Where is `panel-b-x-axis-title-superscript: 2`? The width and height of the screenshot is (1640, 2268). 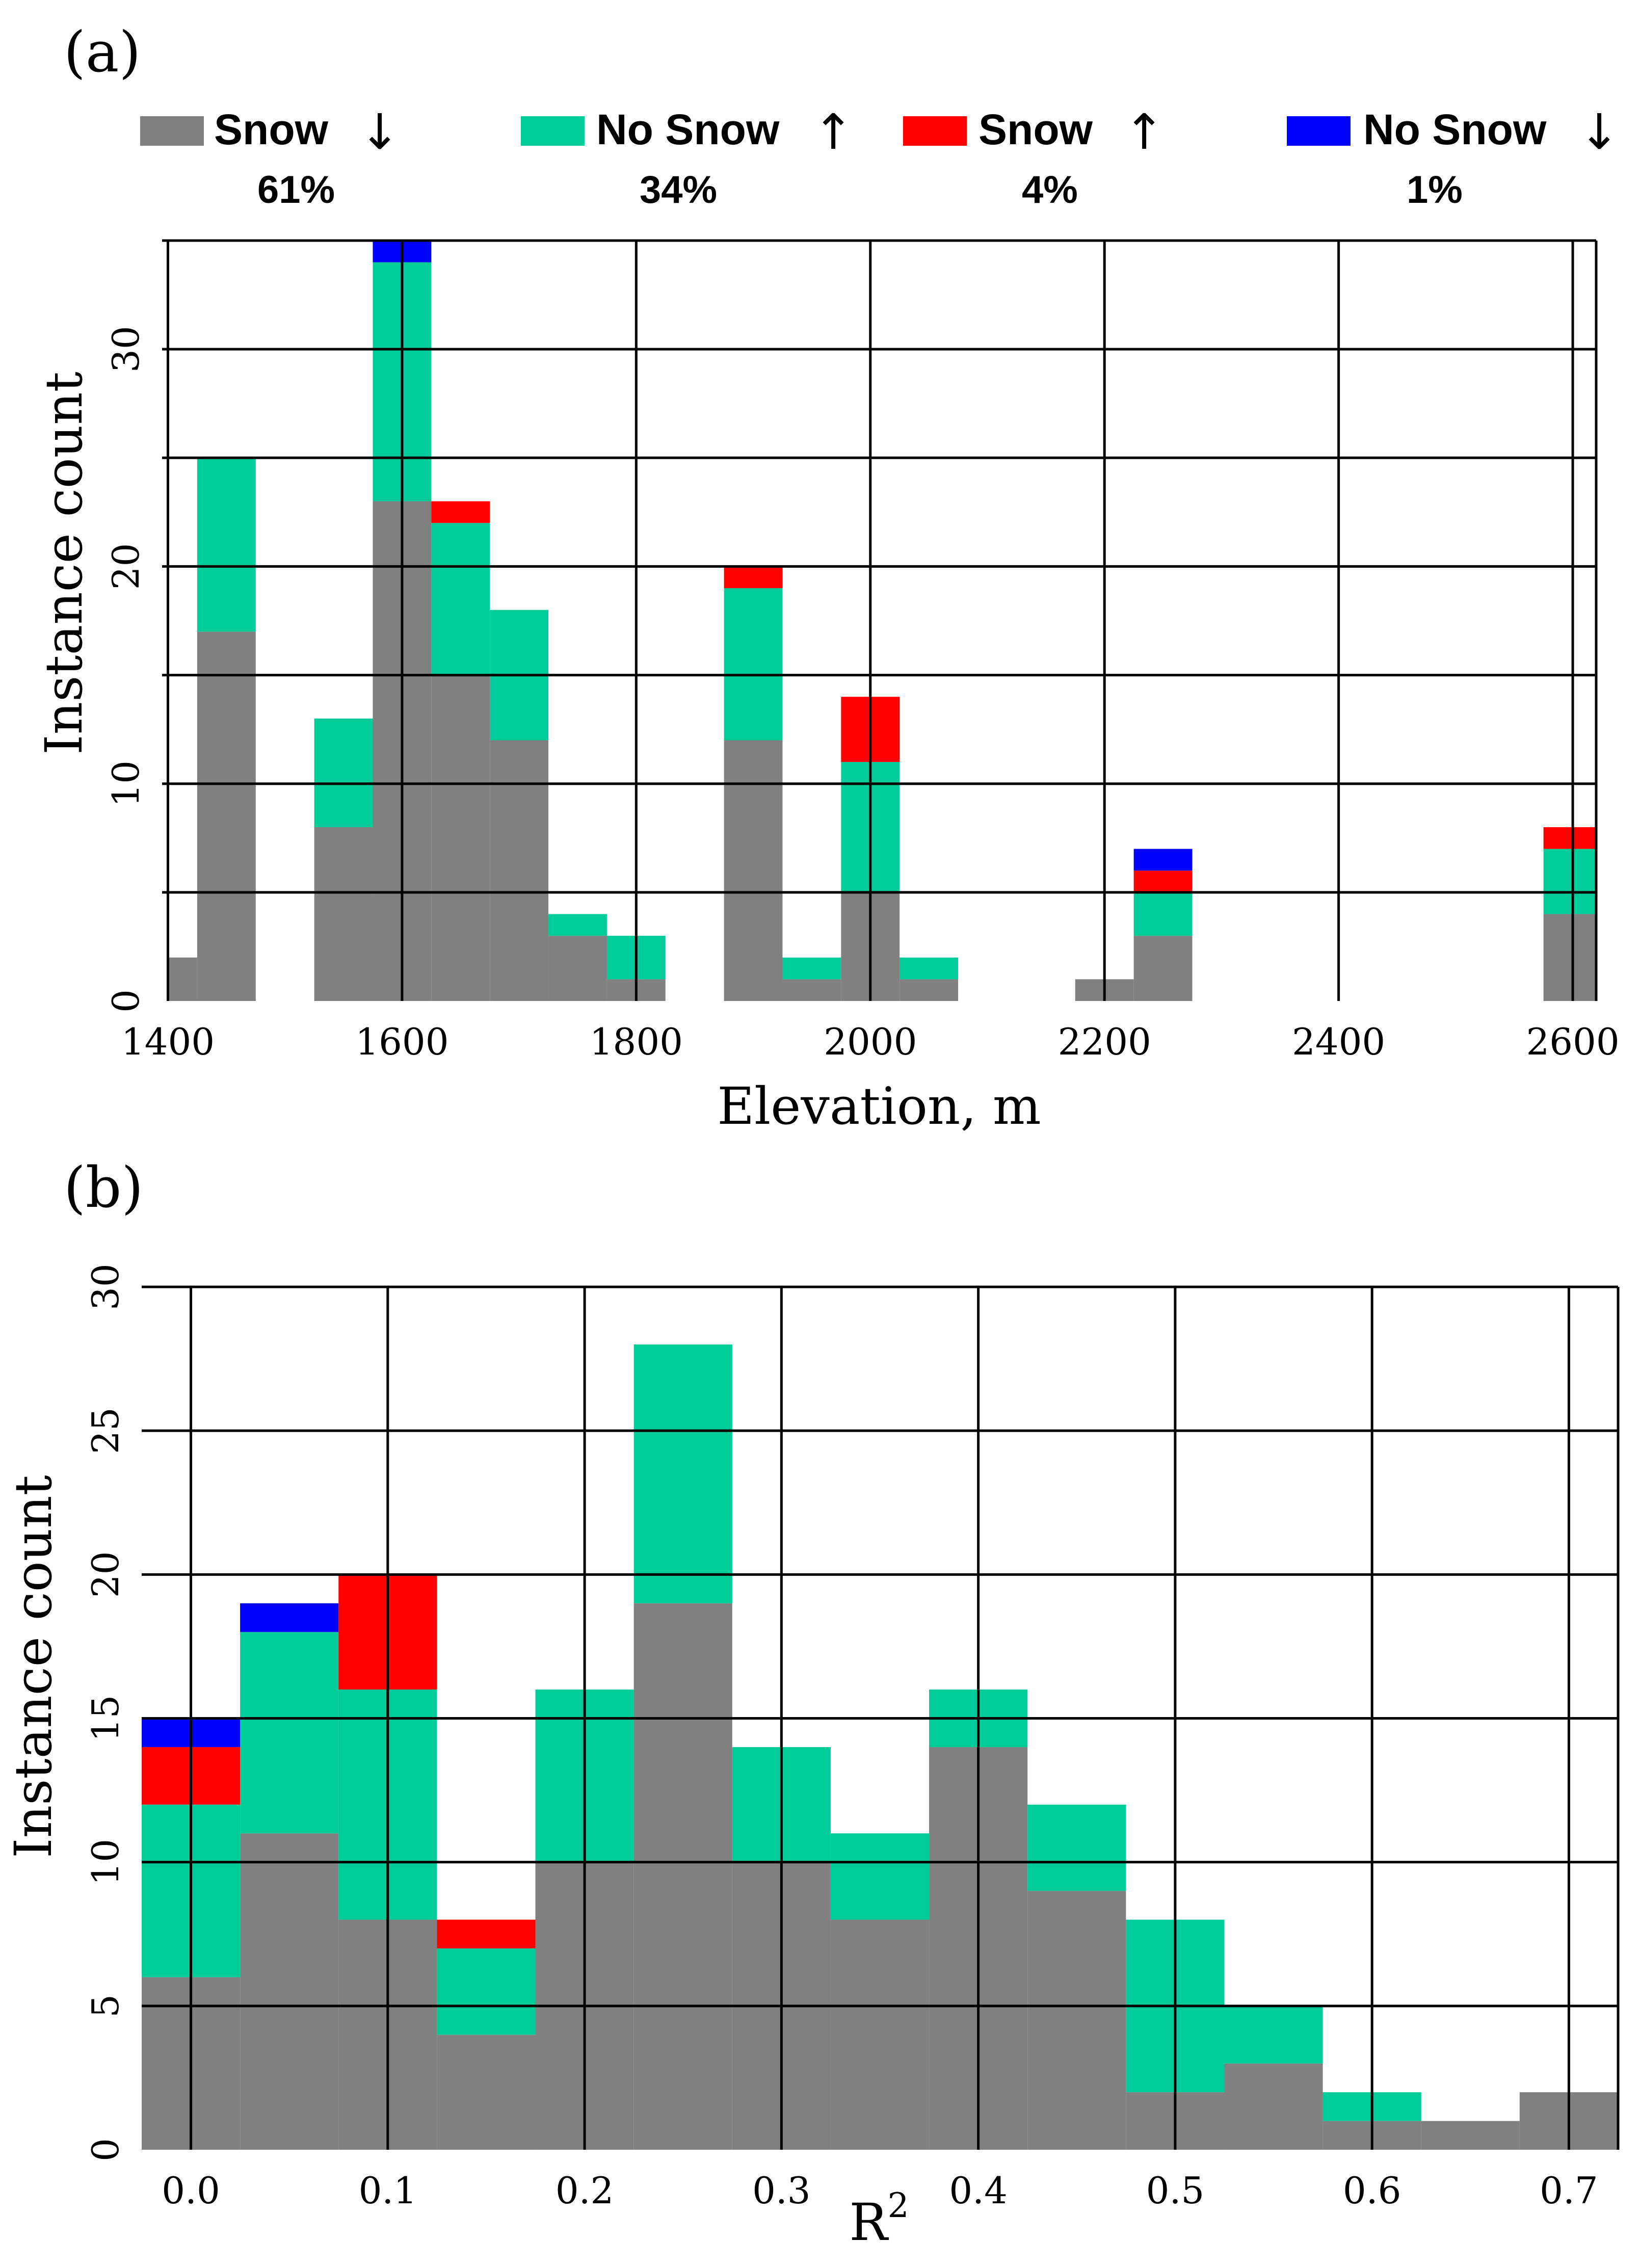 panel-b-x-axis-title-superscript: 2 is located at coordinates (898, 2205).